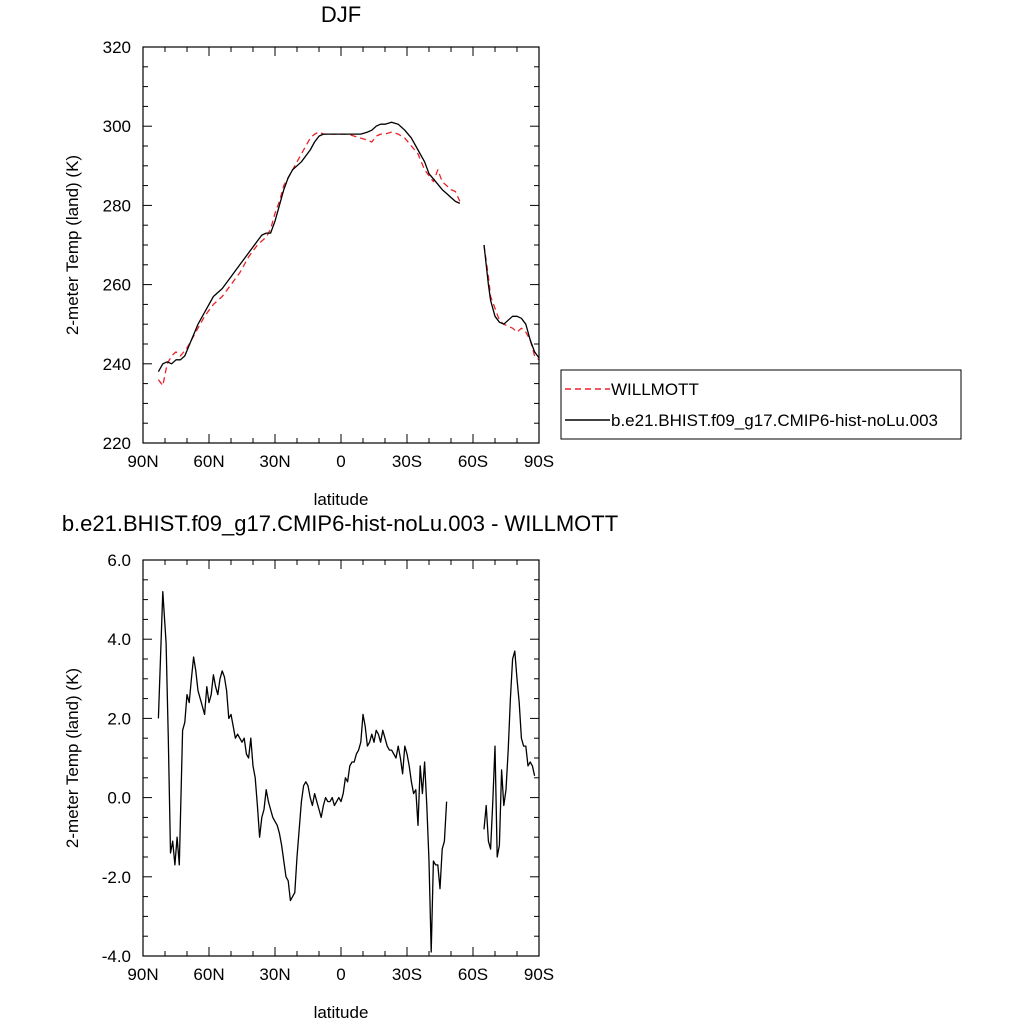 The height and width of the screenshot is (1024, 1024). Describe the element at coordinates (473, 461) in the screenshot. I see `top-x-tick-label: 60S` at that location.